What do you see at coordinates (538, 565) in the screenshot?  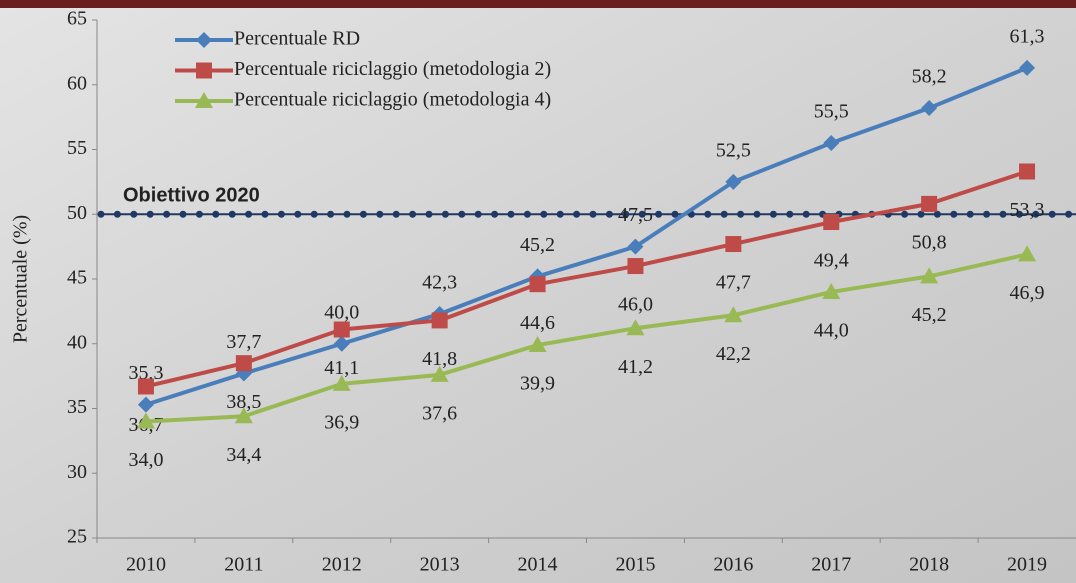 I see `x-tick-label: 2014` at bounding box center [538, 565].